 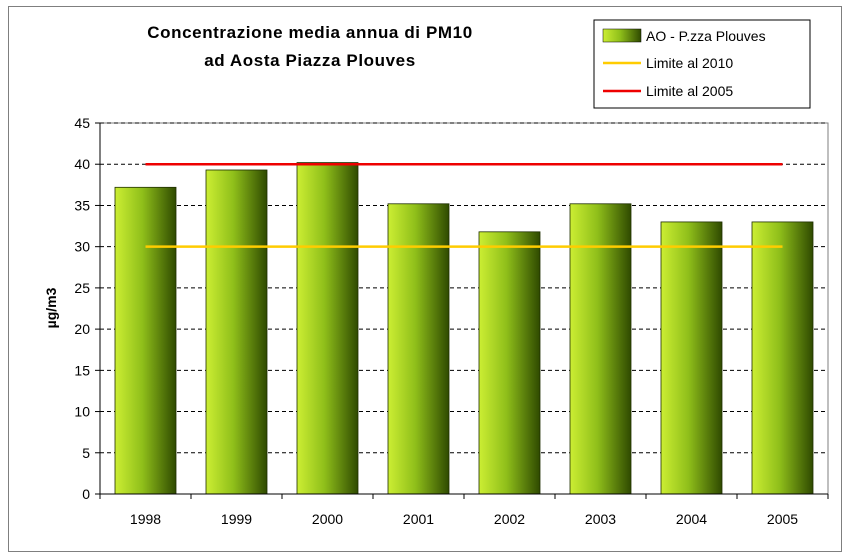 What do you see at coordinates (310, 60) in the screenshot?
I see `chart-title-line-2: ad Aosta Piazza Plouves` at bounding box center [310, 60].